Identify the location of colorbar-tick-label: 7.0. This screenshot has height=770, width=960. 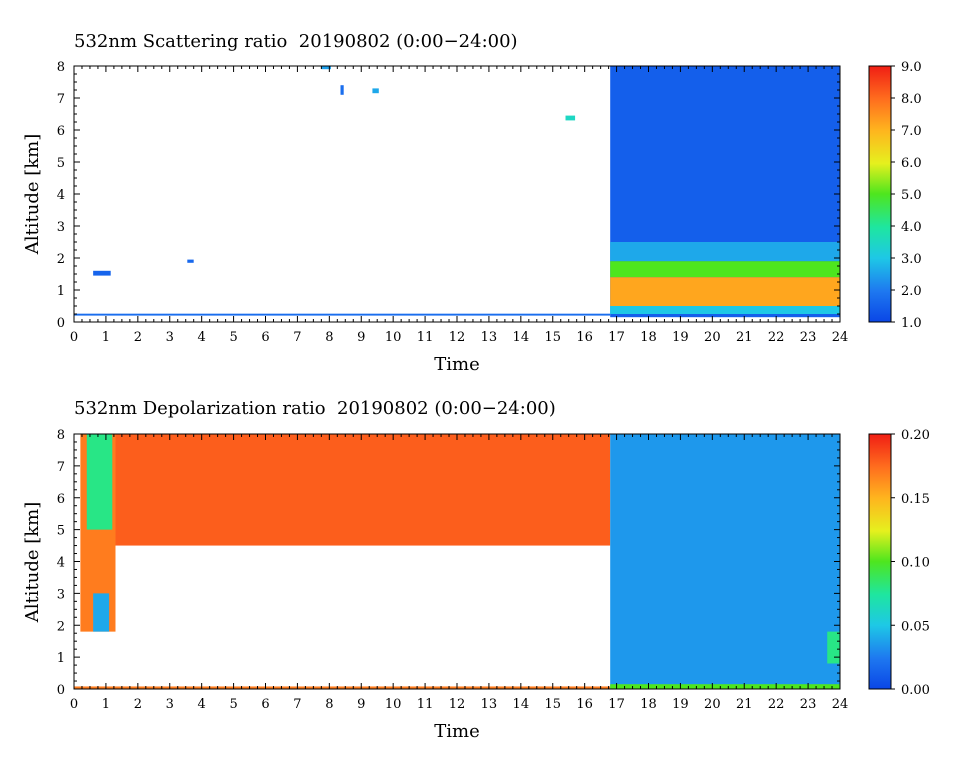
(911, 131).